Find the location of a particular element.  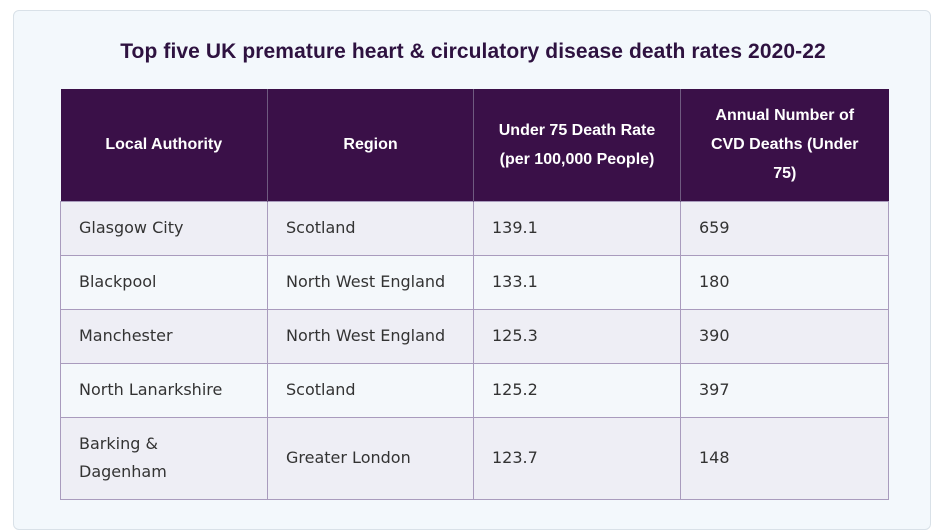

cell-death-rate: 139.1 is located at coordinates (577, 228).